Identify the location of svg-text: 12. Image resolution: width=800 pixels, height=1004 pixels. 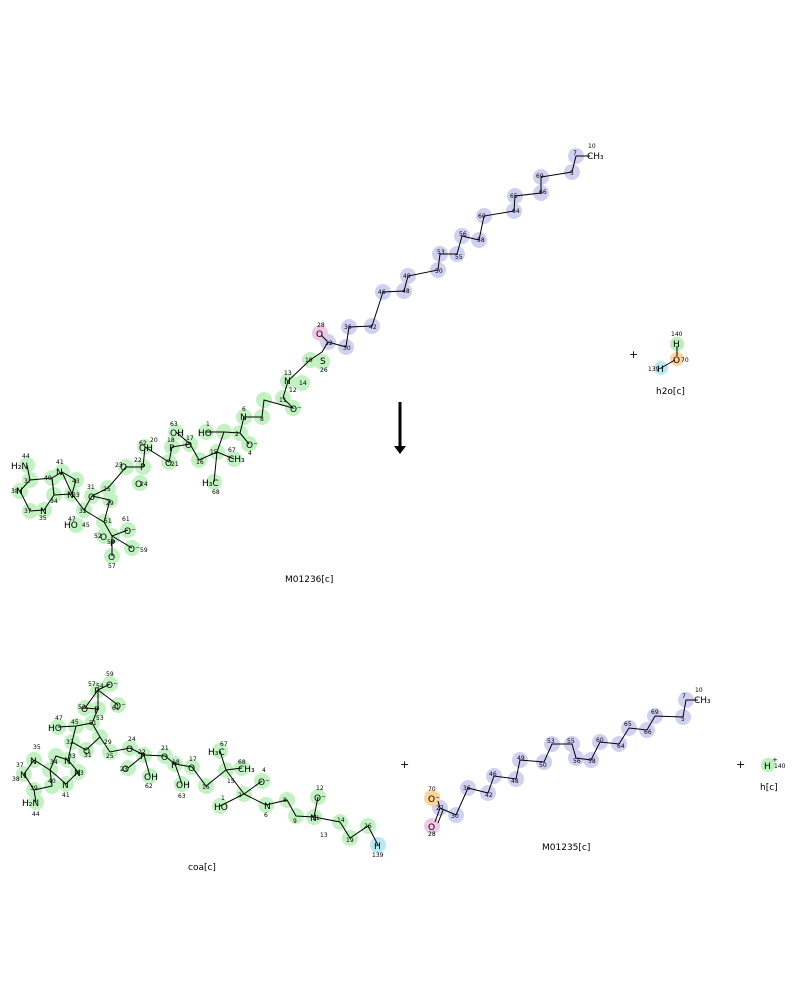
(320, 788).